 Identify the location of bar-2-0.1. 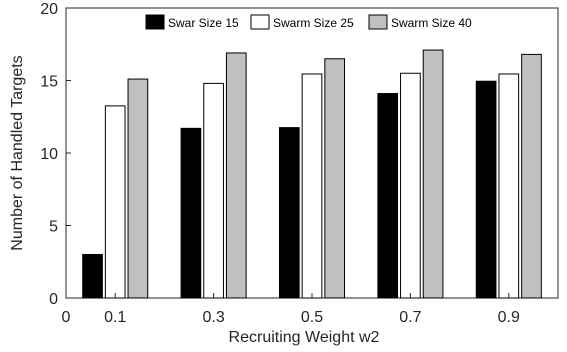
(115, 202).